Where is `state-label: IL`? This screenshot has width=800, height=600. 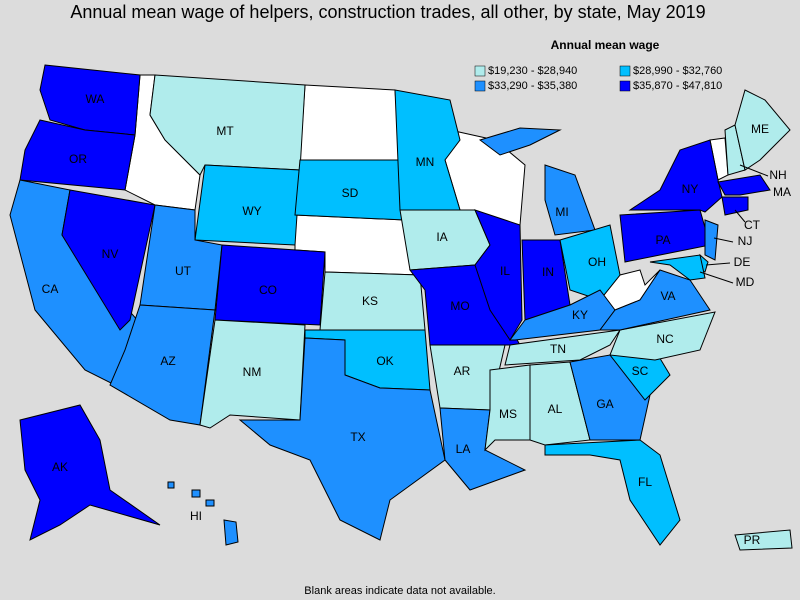
state-label: IL is located at coordinates (505, 271).